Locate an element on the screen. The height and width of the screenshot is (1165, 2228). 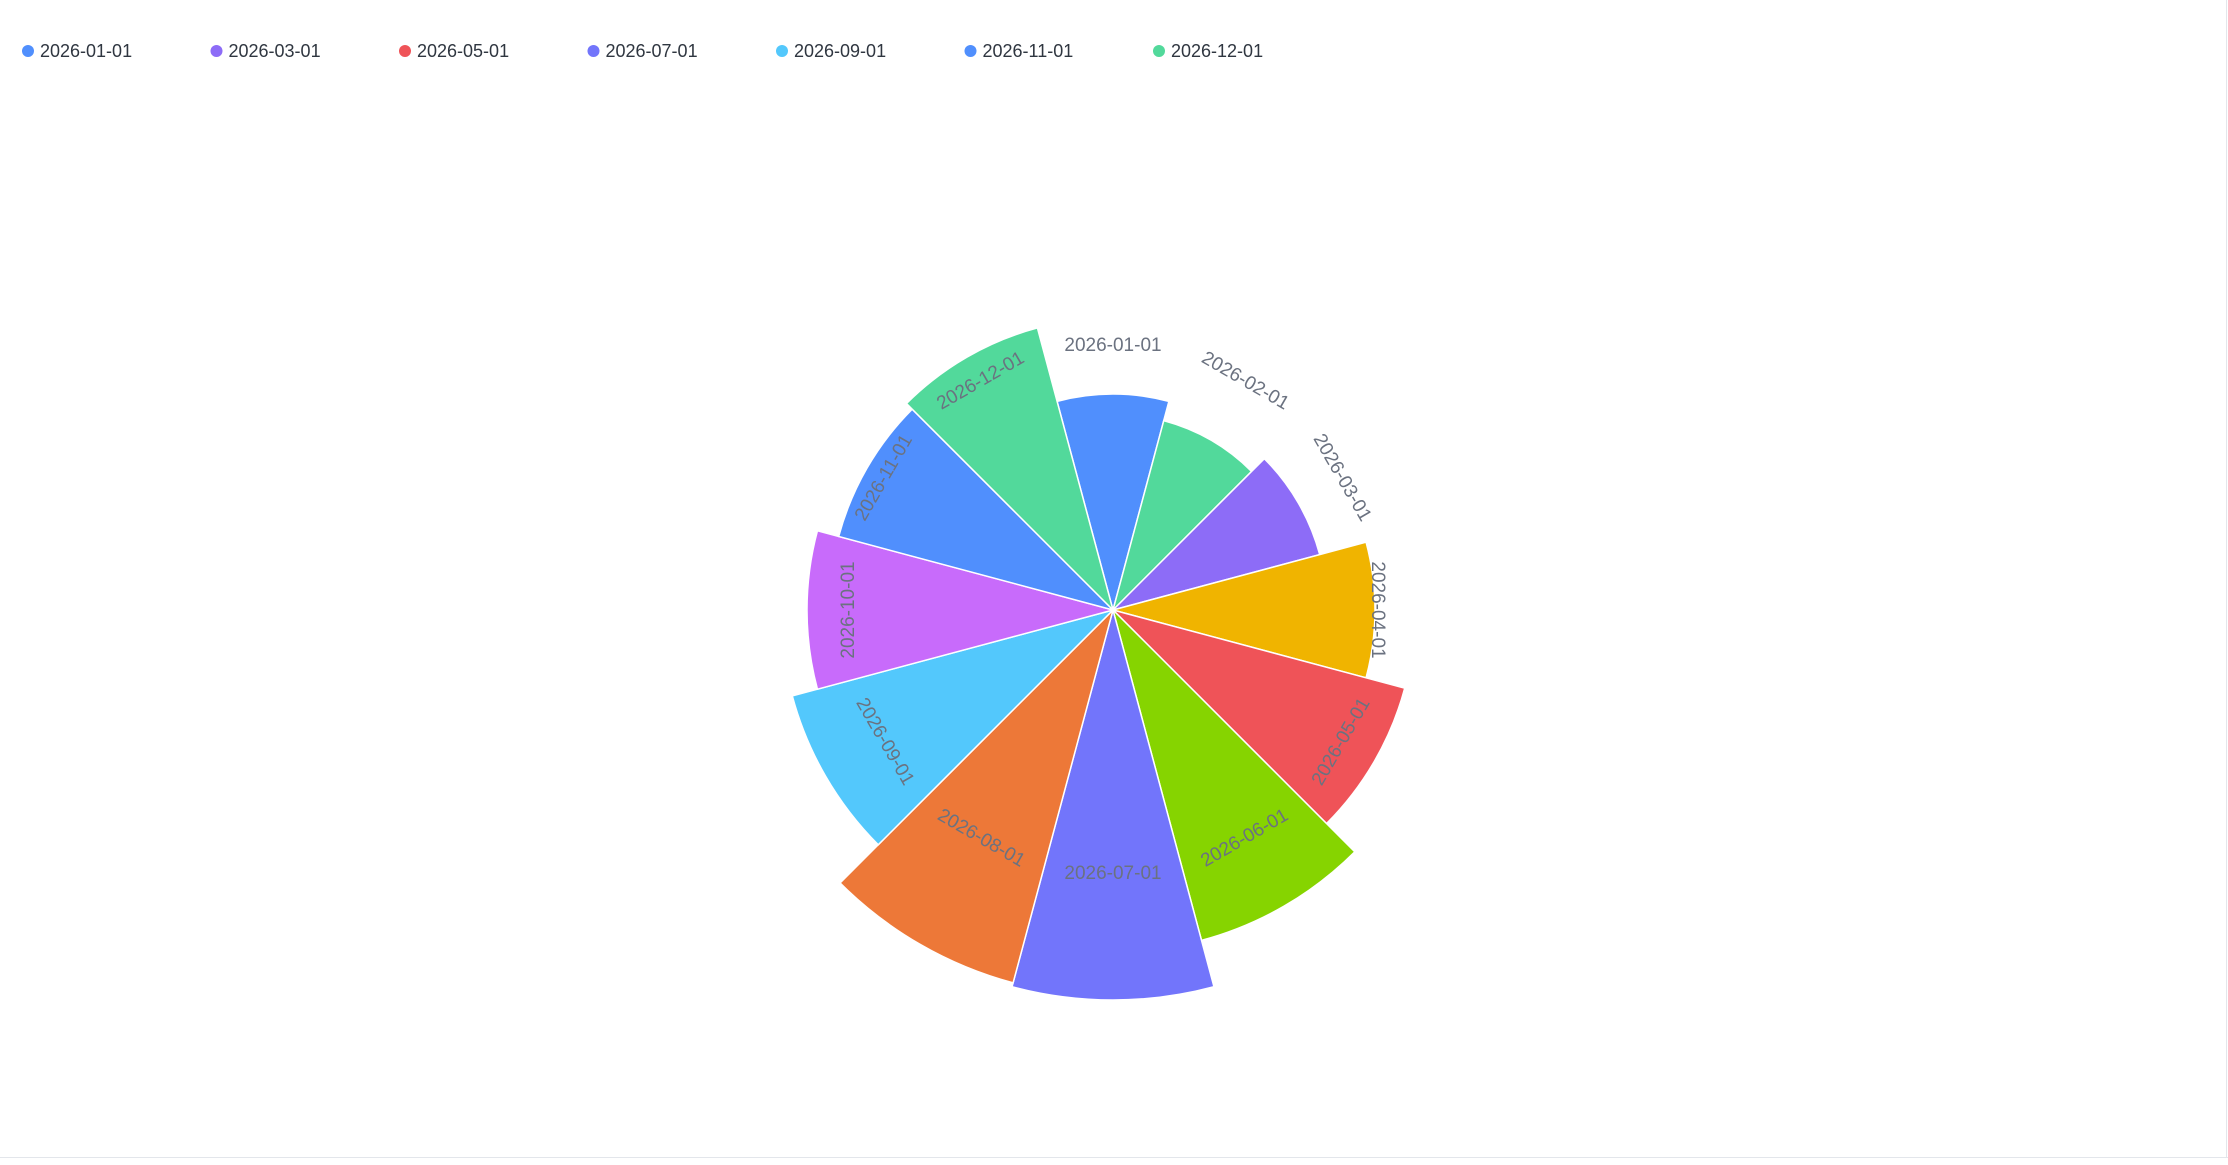
legend-label: 2026-11-01 is located at coordinates (1028, 51).